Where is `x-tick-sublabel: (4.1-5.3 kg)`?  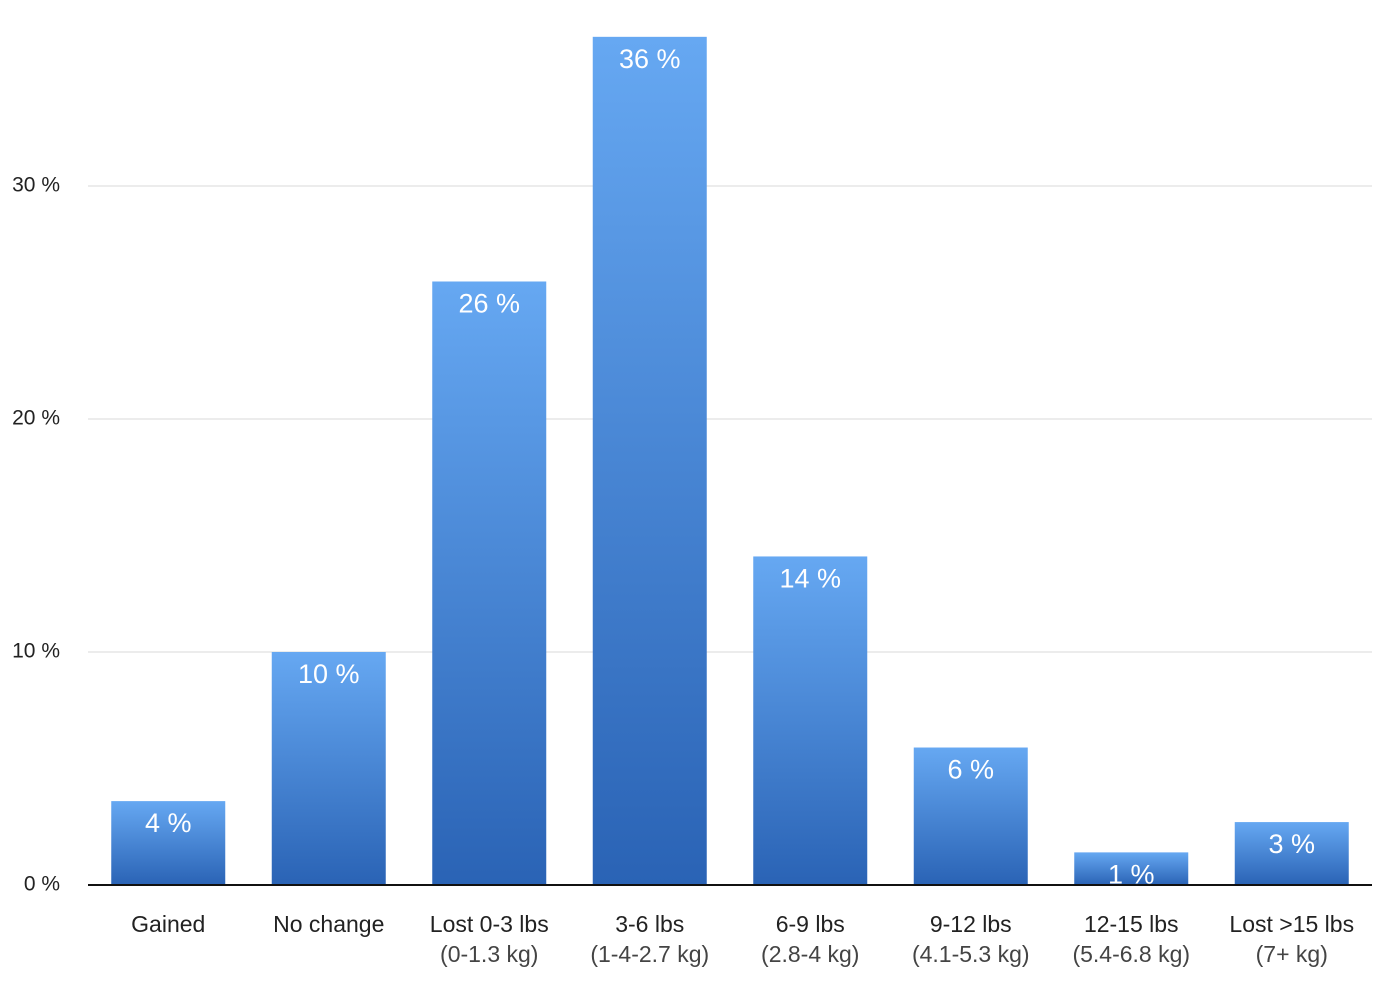
x-tick-sublabel: (4.1-5.3 kg) is located at coordinates (971, 954).